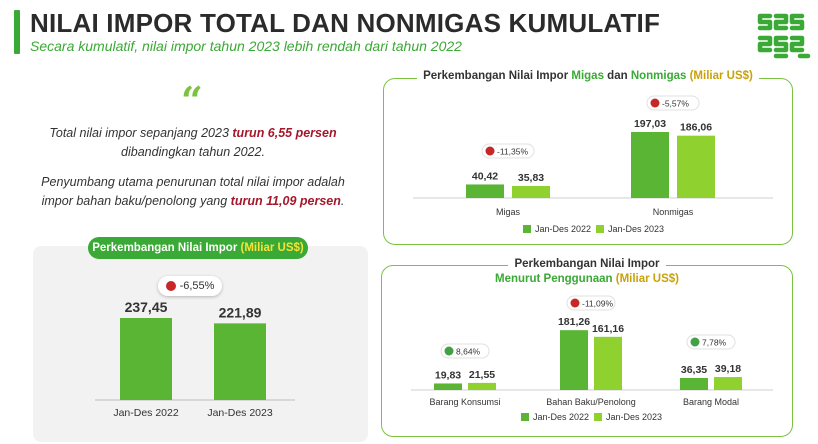 The image size is (818, 444). I want to click on bar-value-label: 35,83, so click(531, 178).